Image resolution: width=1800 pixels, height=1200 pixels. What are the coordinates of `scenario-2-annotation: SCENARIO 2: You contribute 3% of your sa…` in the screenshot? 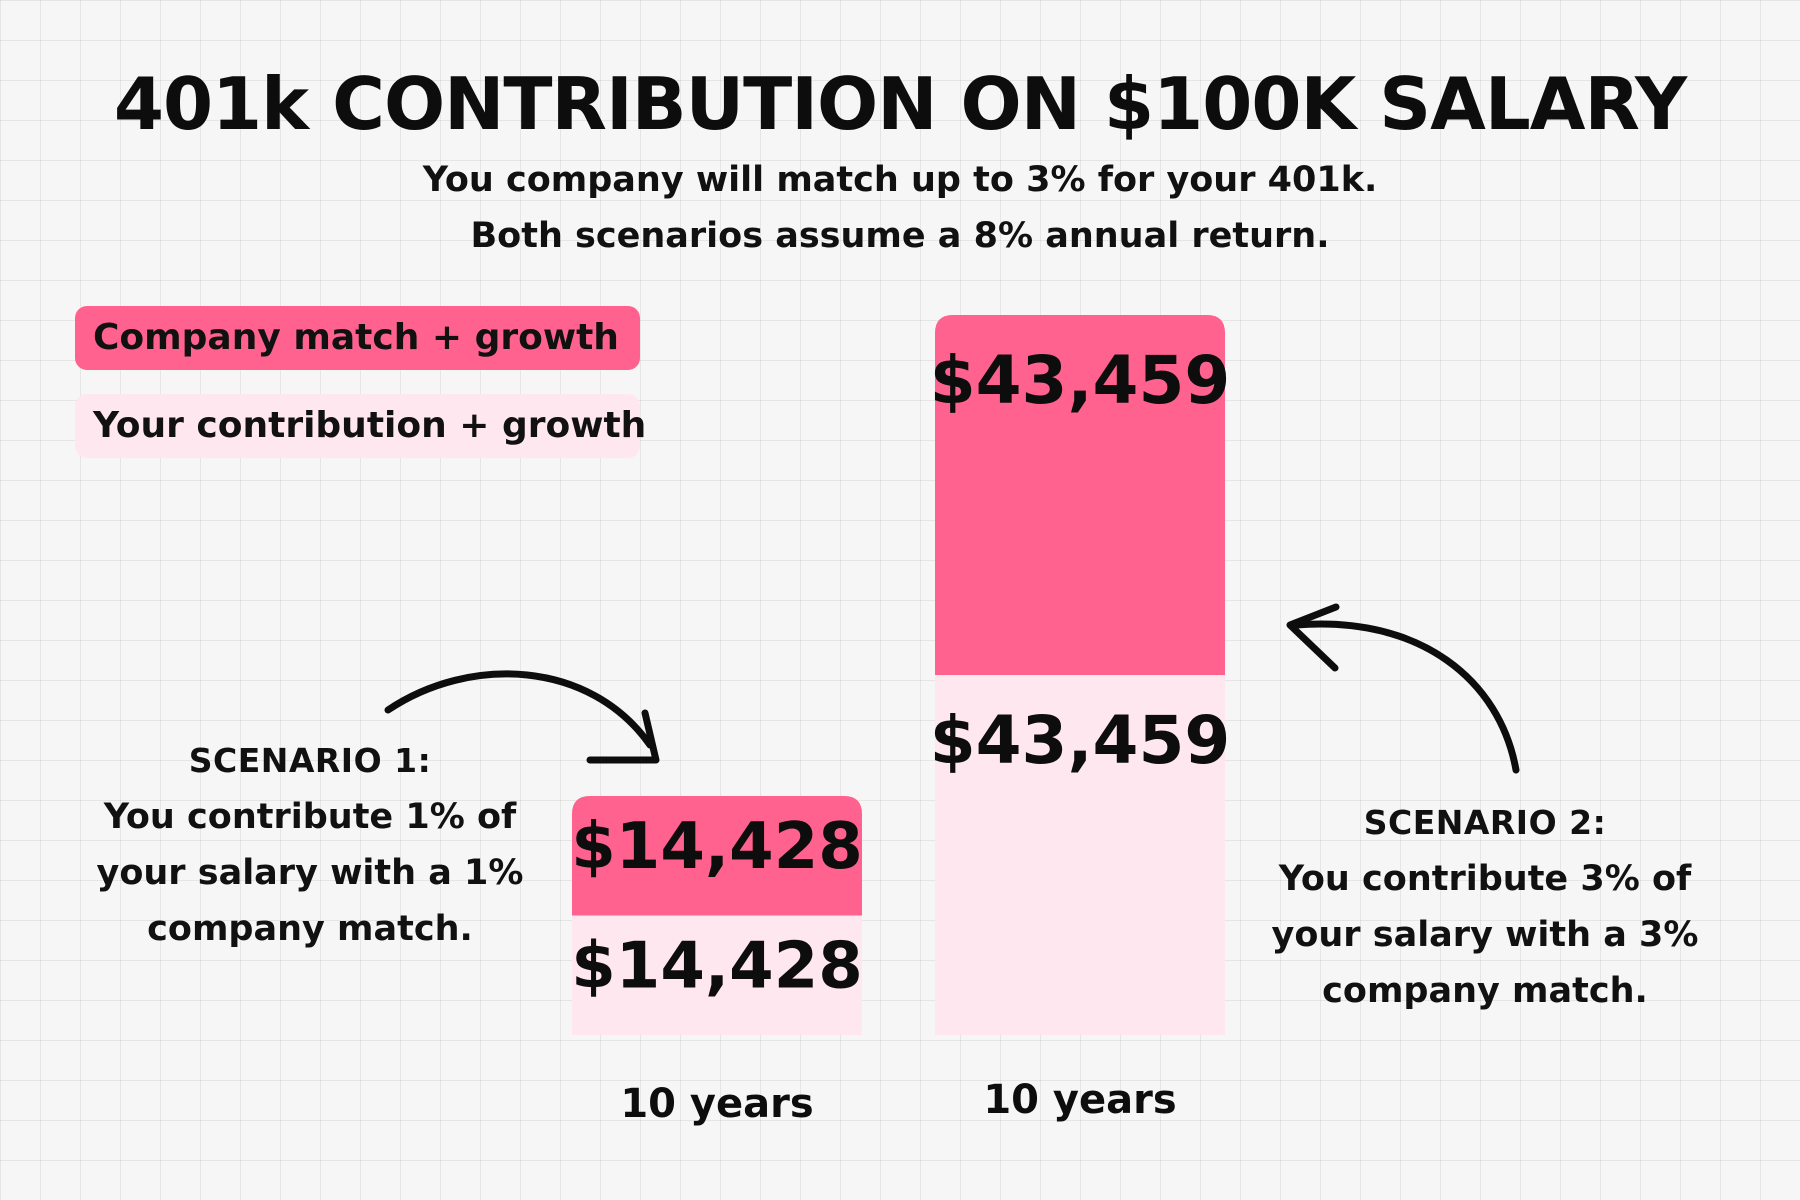 It's located at (1485, 907).